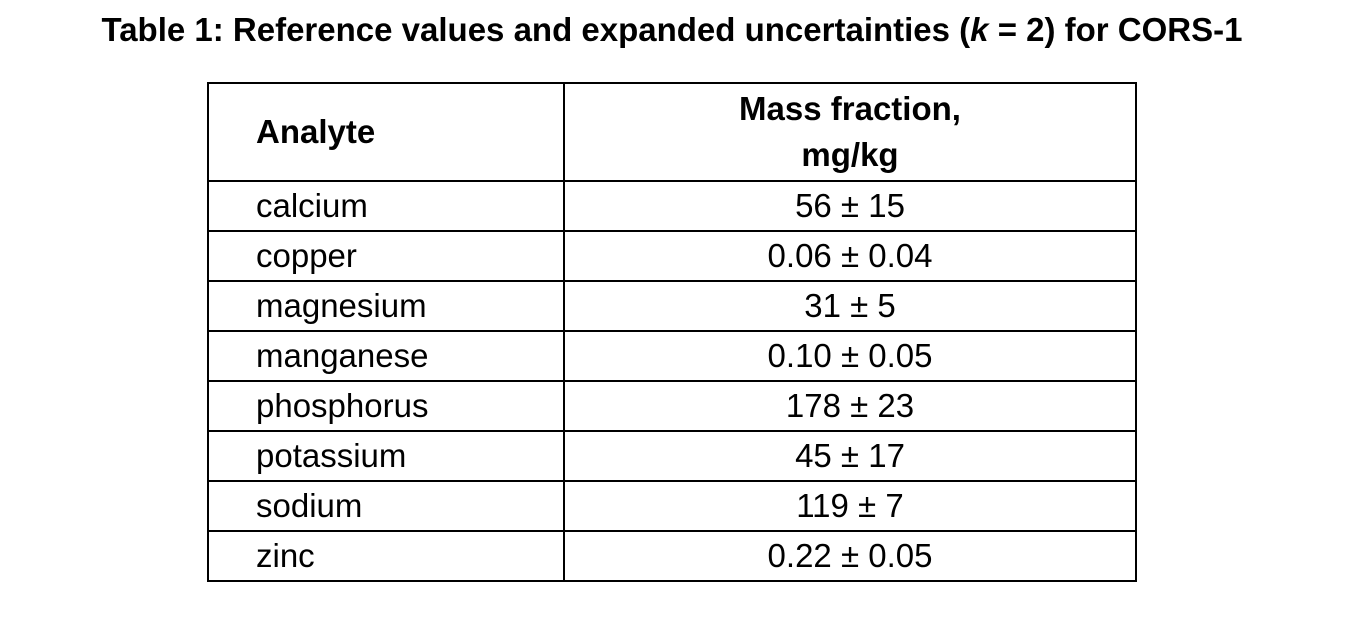  I want to click on table-row: manganese 0.10 ± 0.05, so click(672, 356).